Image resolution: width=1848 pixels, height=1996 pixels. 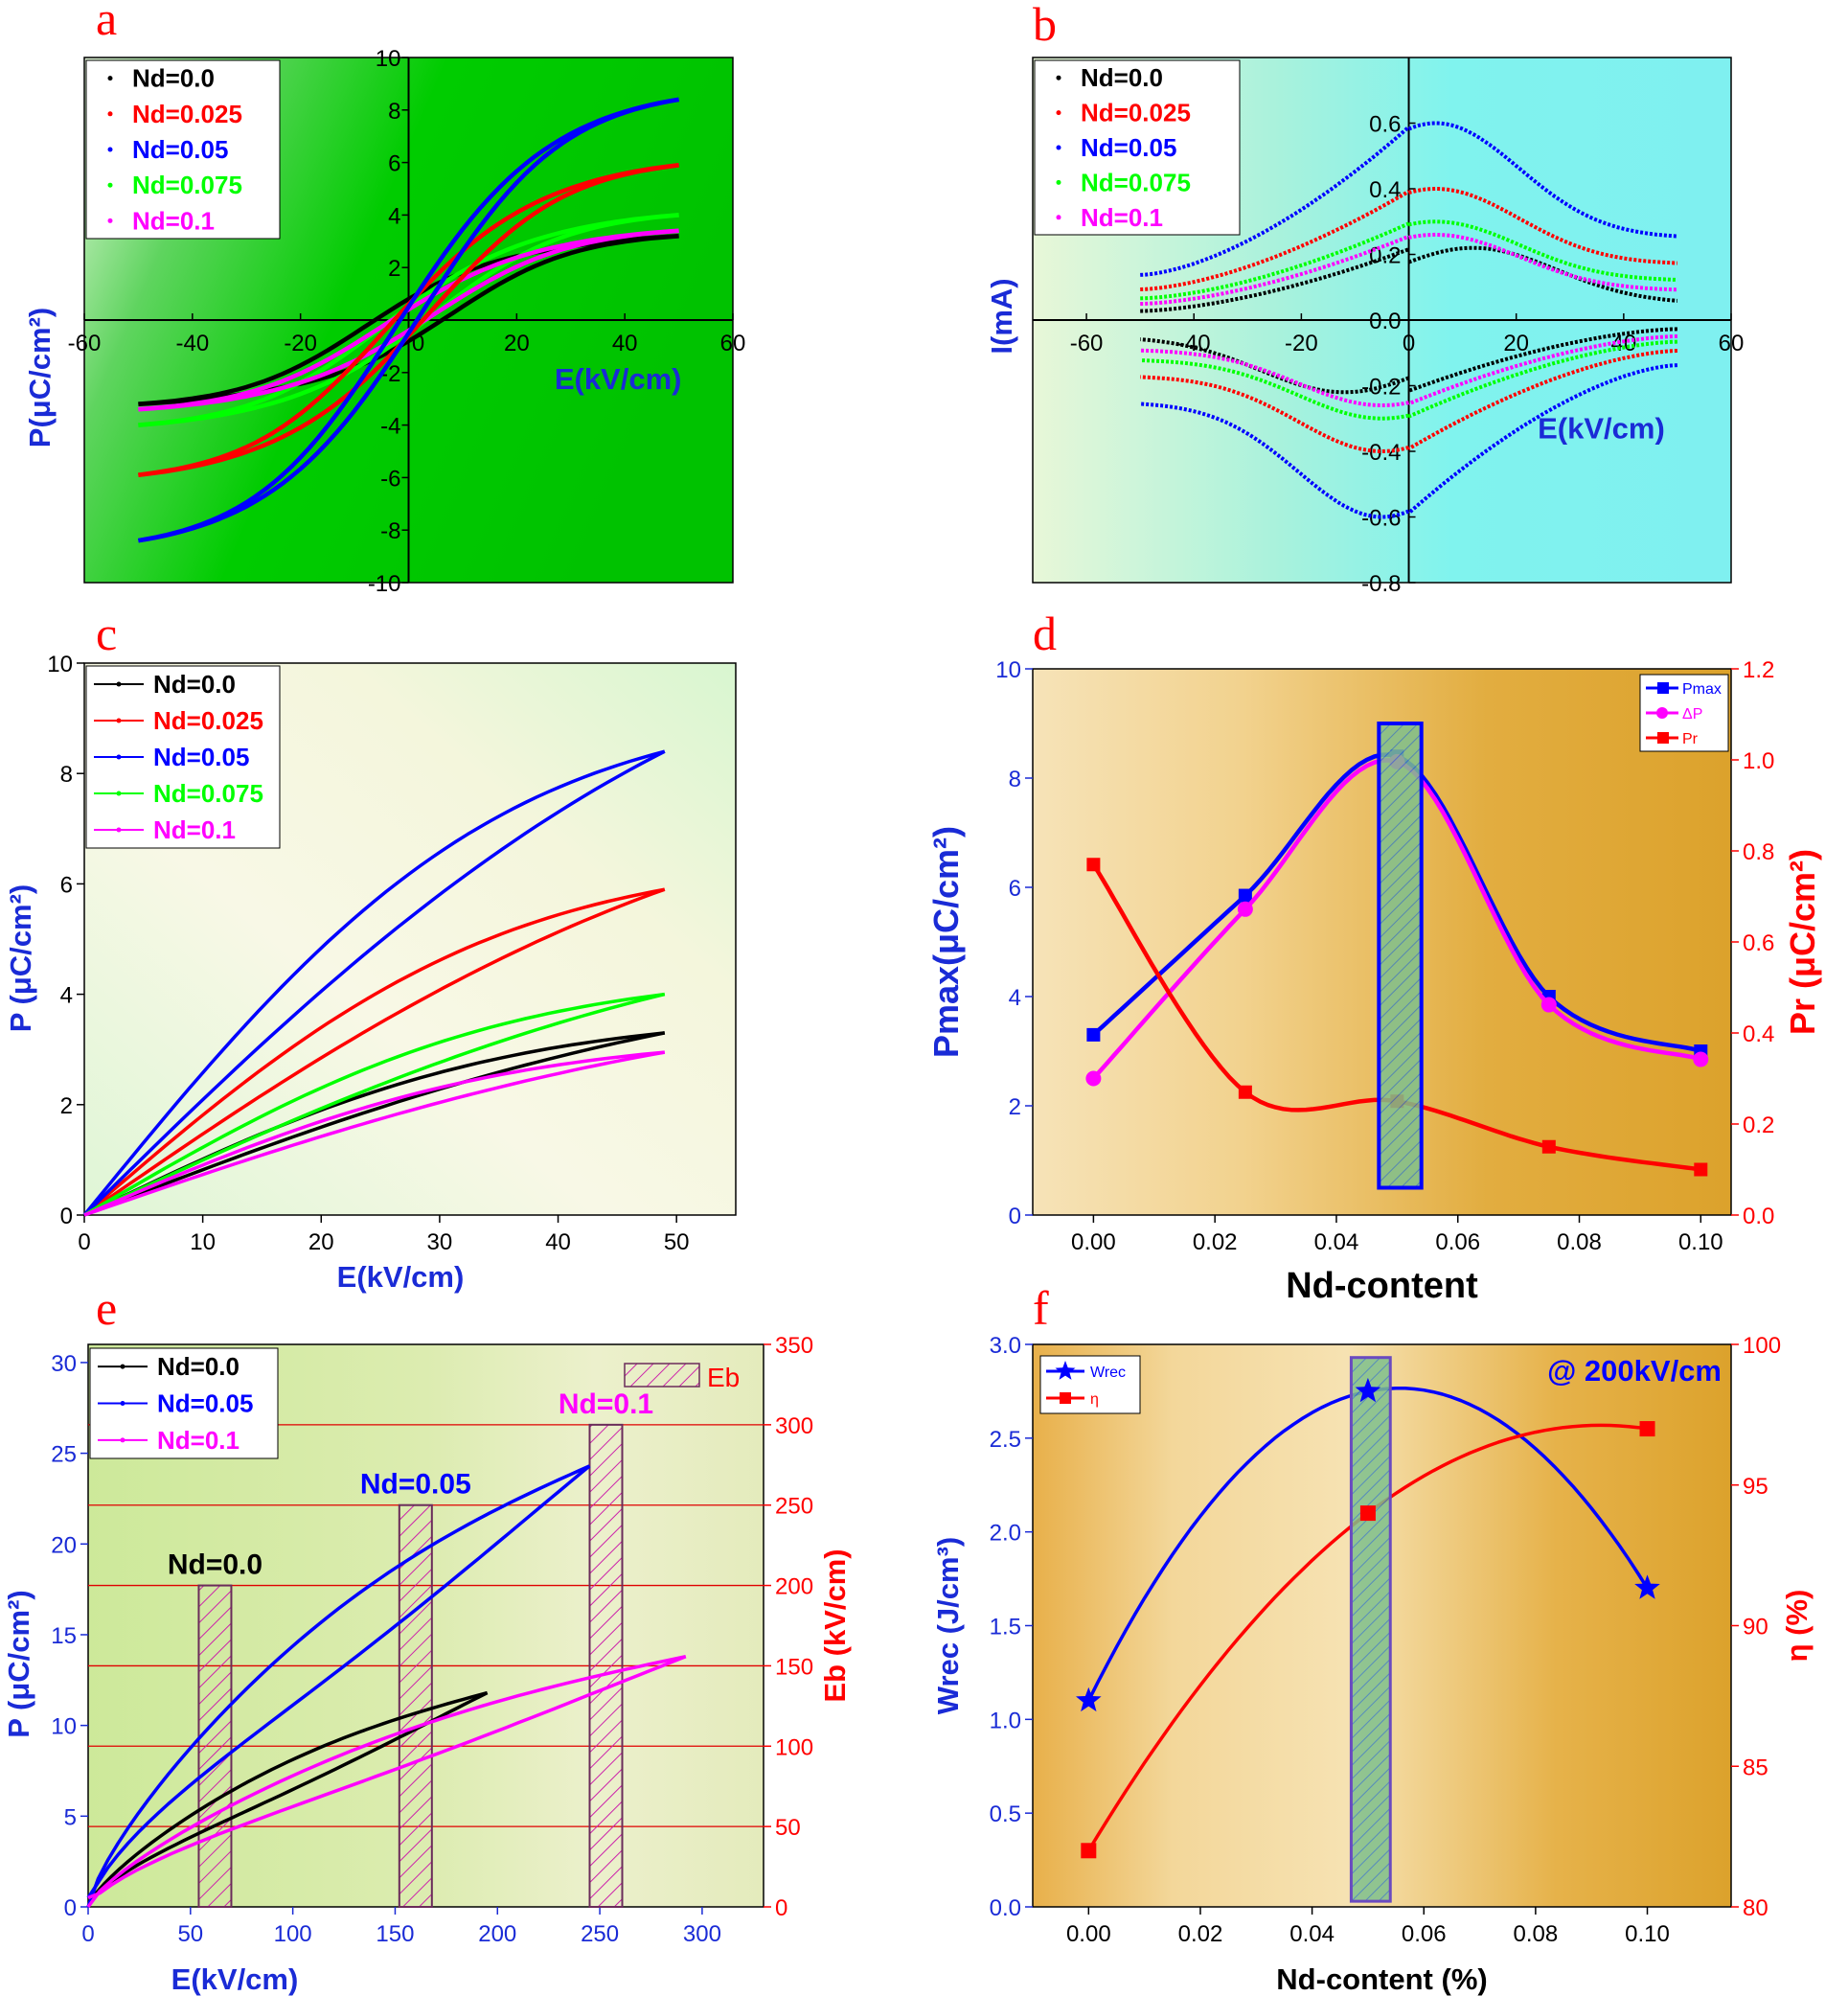 What do you see at coordinates (781, 1908) in the screenshot?
I see `y2-tick-label: 0` at bounding box center [781, 1908].